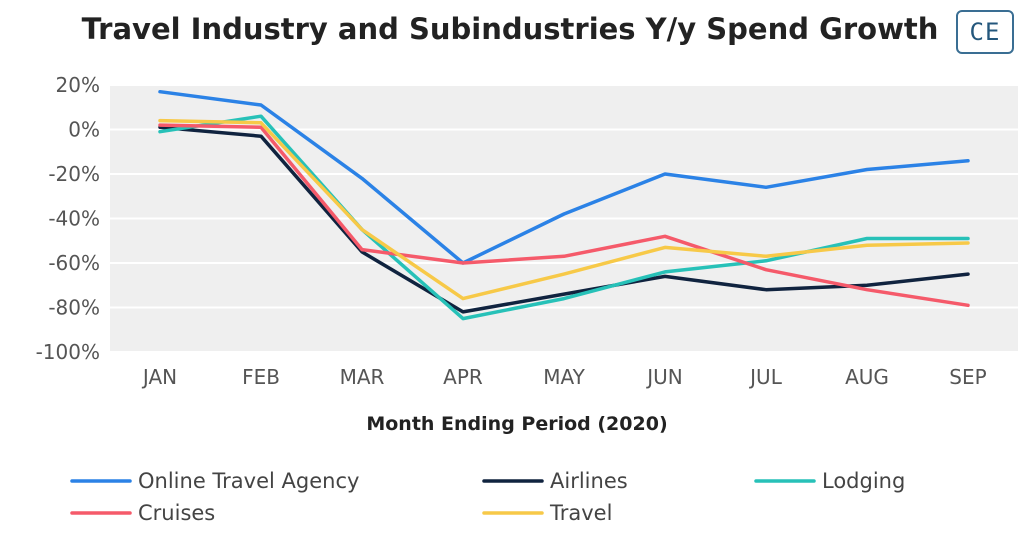 This screenshot has height=535, width=1024. What do you see at coordinates (74, 174) in the screenshot?
I see `y-tick-label: -20%` at bounding box center [74, 174].